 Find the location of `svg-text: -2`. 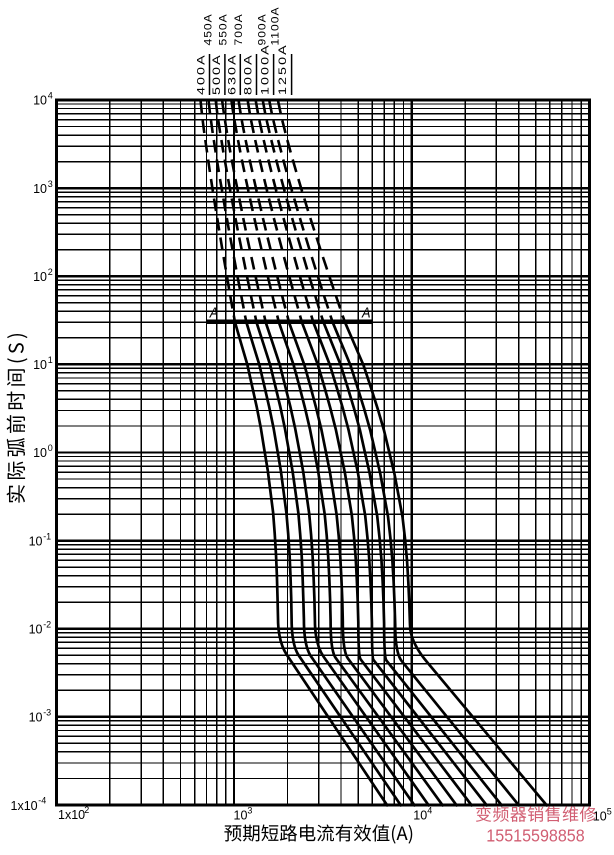

svg-text: -2 is located at coordinates (47, 625).